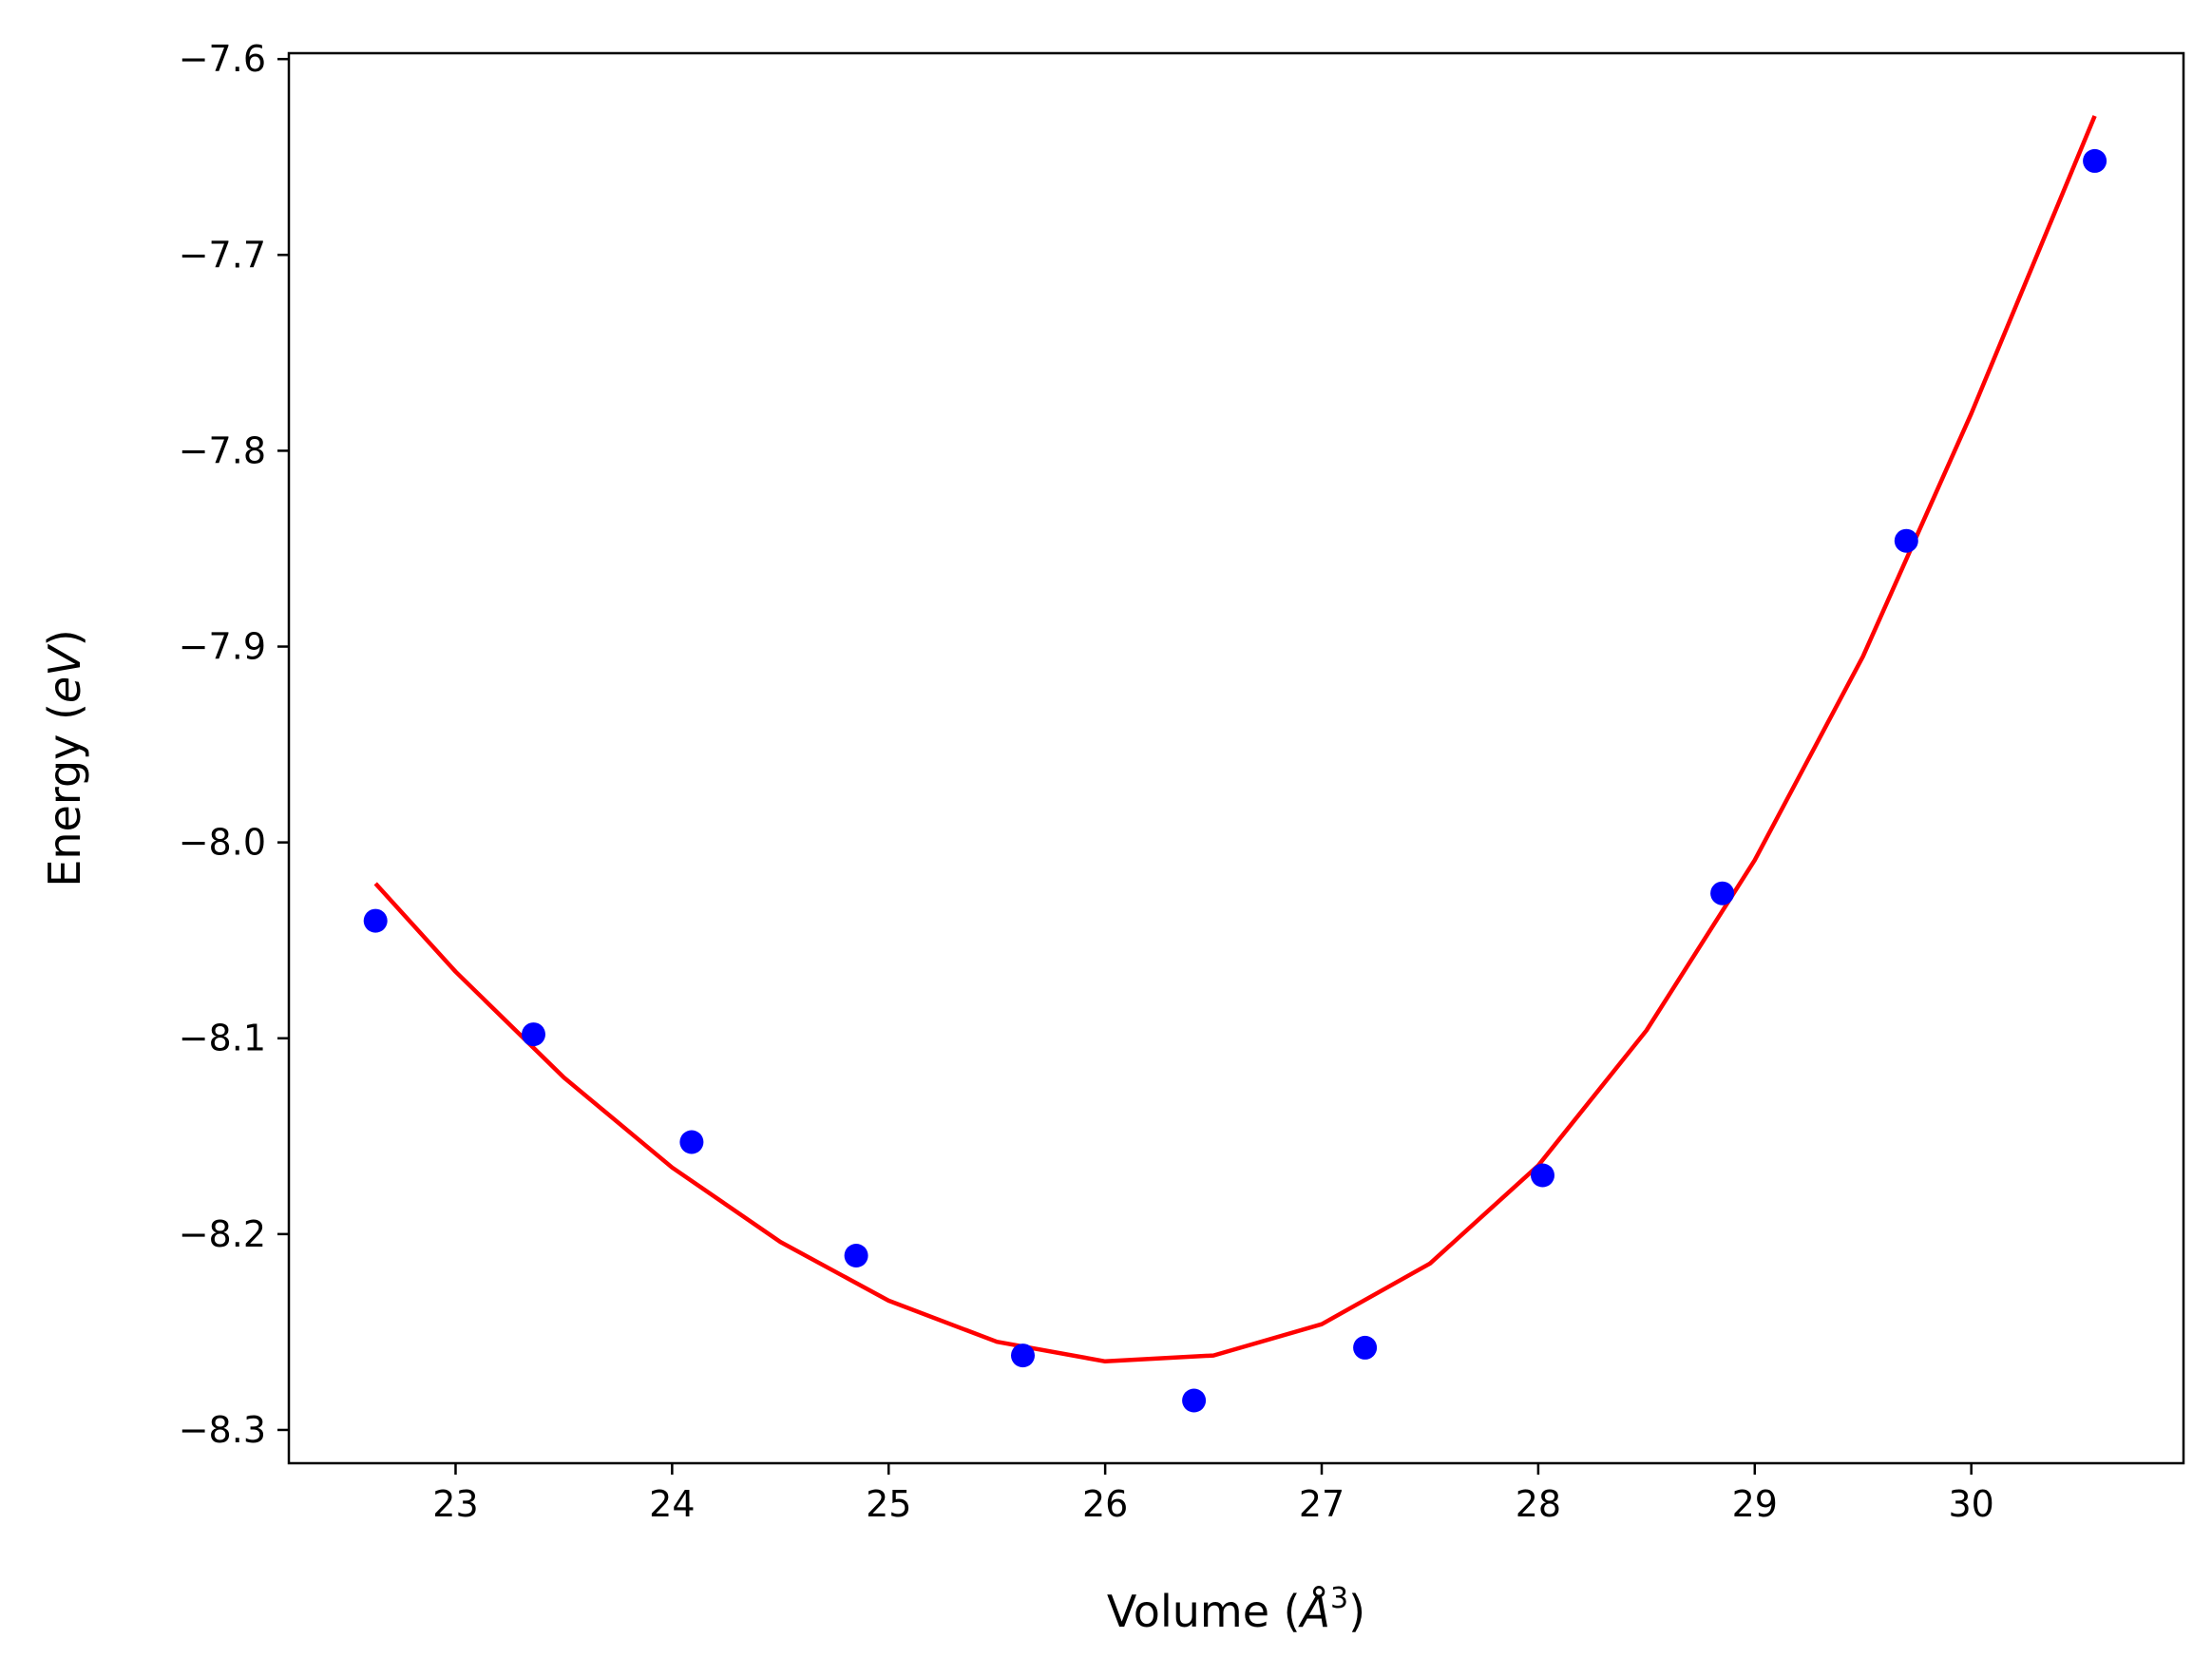 This screenshot has height=1677, width=2212. Describe the element at coordinates (222, 1430) in the screenshot. I see `y-tick-label: −8.3` at that location.